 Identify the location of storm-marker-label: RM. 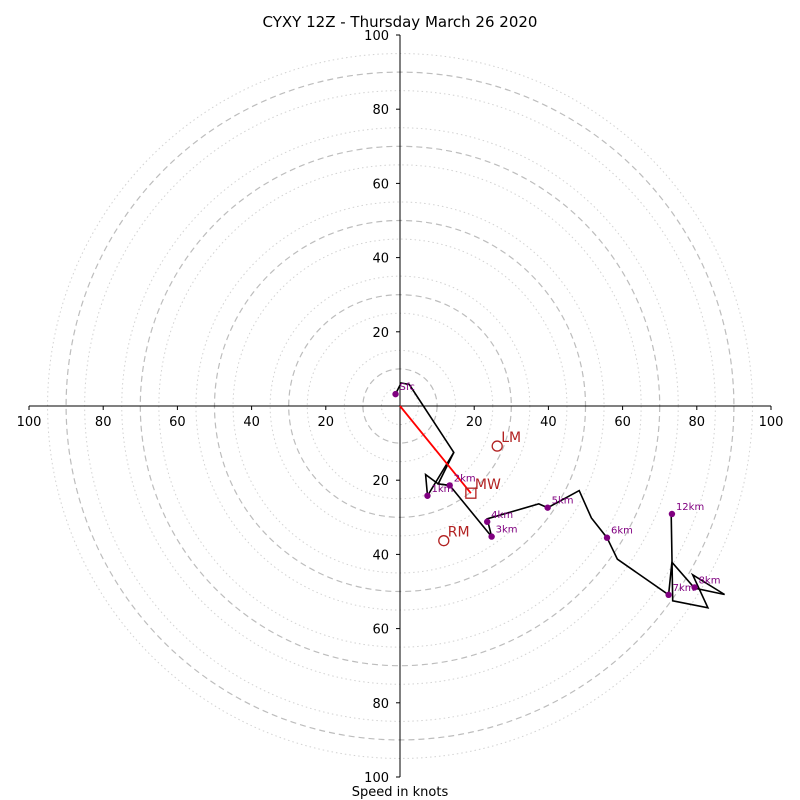
(459, 533).